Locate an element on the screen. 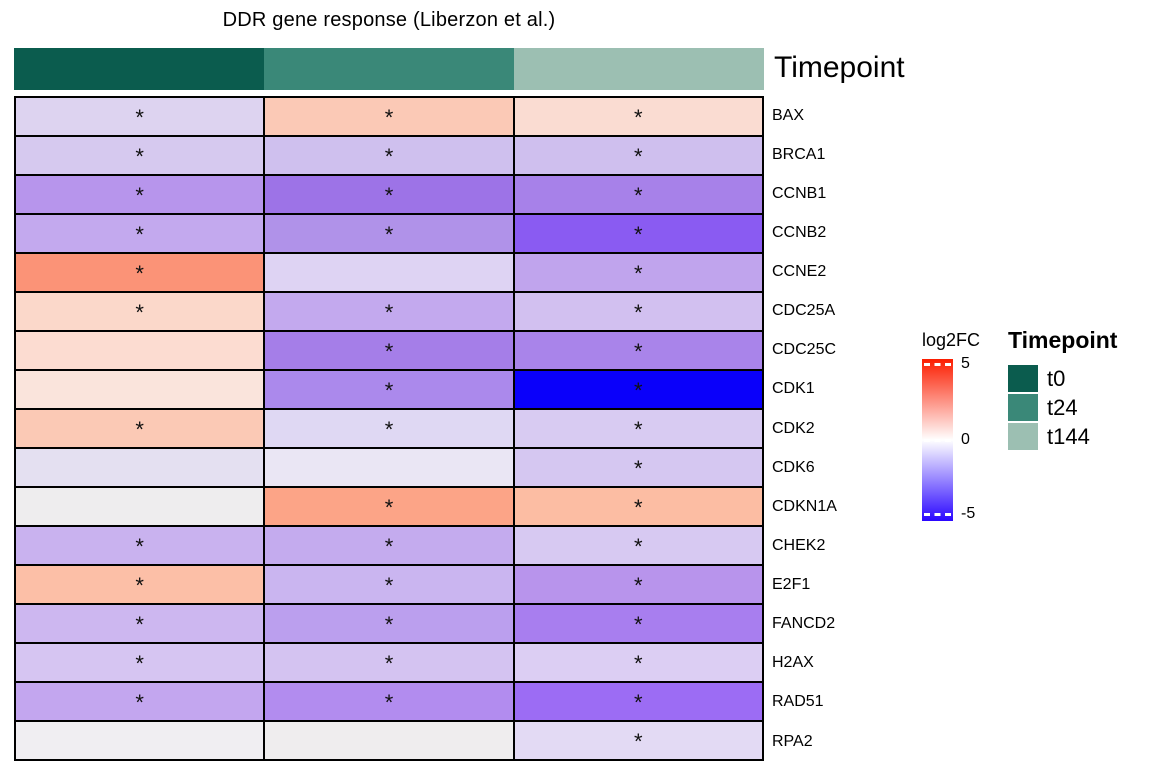 The image size is (1152, 768). heatmap-cell-CCNB2-t0: * is located at coordinates (140, 233).